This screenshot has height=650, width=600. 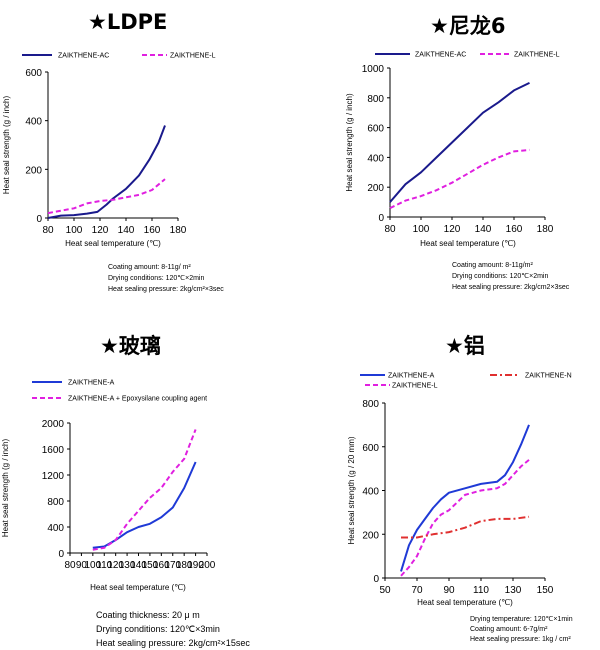 I want to click on x-tick-label: 200, so click(x=207, y=565).